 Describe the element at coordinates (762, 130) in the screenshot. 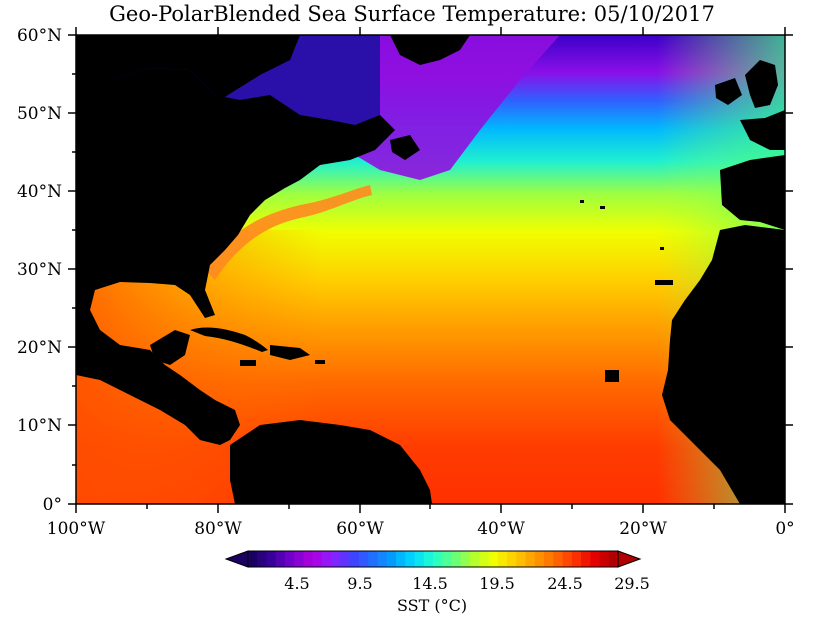

I see `land-france` at that location.